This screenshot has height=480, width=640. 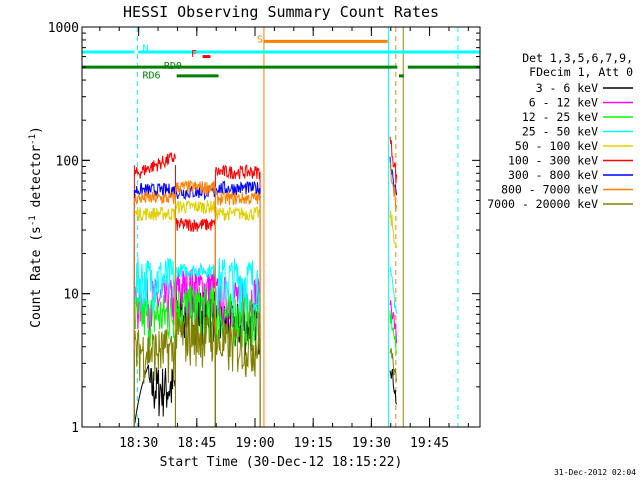 I want to click on legend-label: 25 - 50 keV, so click(x=560, y=132).